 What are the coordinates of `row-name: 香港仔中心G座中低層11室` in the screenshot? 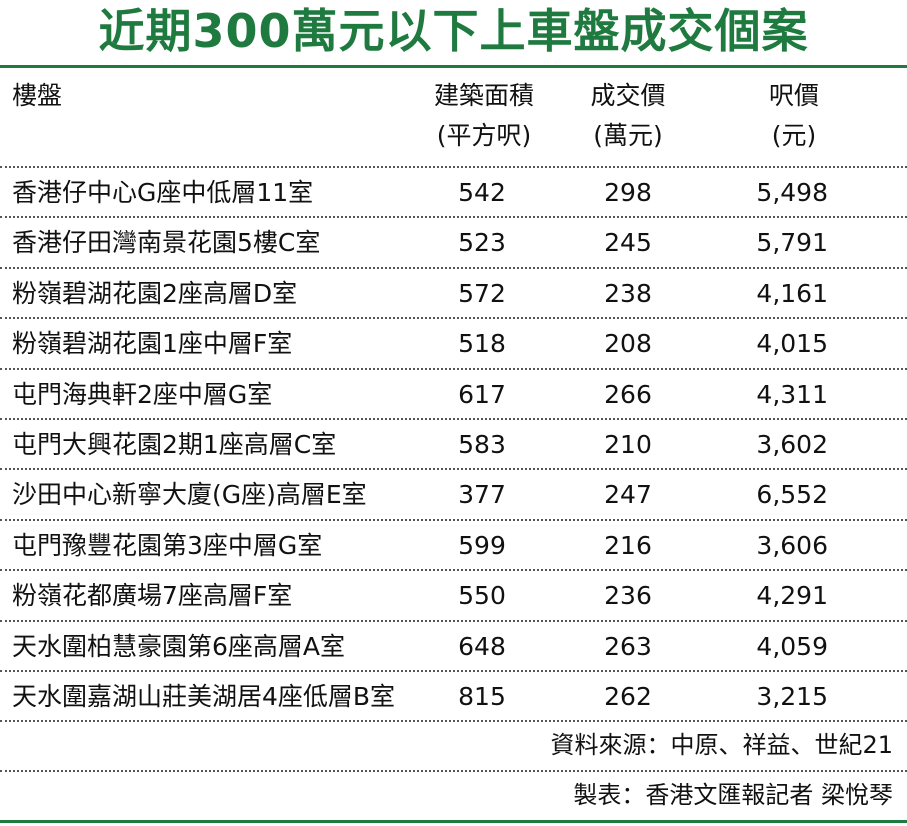 It's located at (163, 192).